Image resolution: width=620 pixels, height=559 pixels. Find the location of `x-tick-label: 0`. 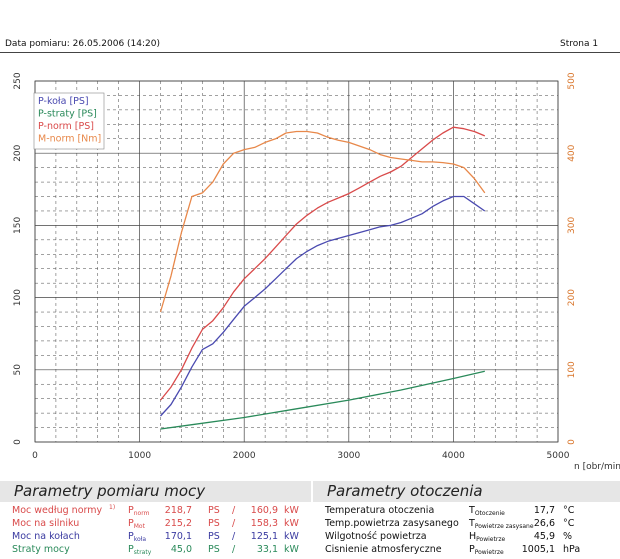

x-tick-label: 0 is located at coordinates (35, 456).